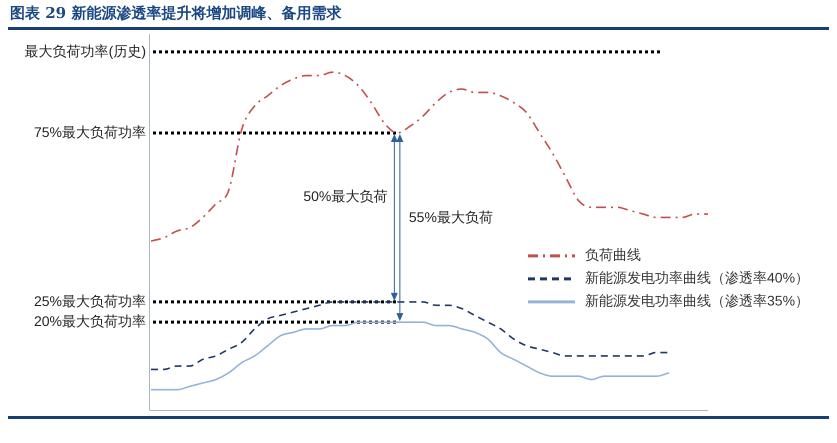 The image size is (837, 443). I want to click on ref-line-label: 20%最大负荷功率, so click(90, 321).